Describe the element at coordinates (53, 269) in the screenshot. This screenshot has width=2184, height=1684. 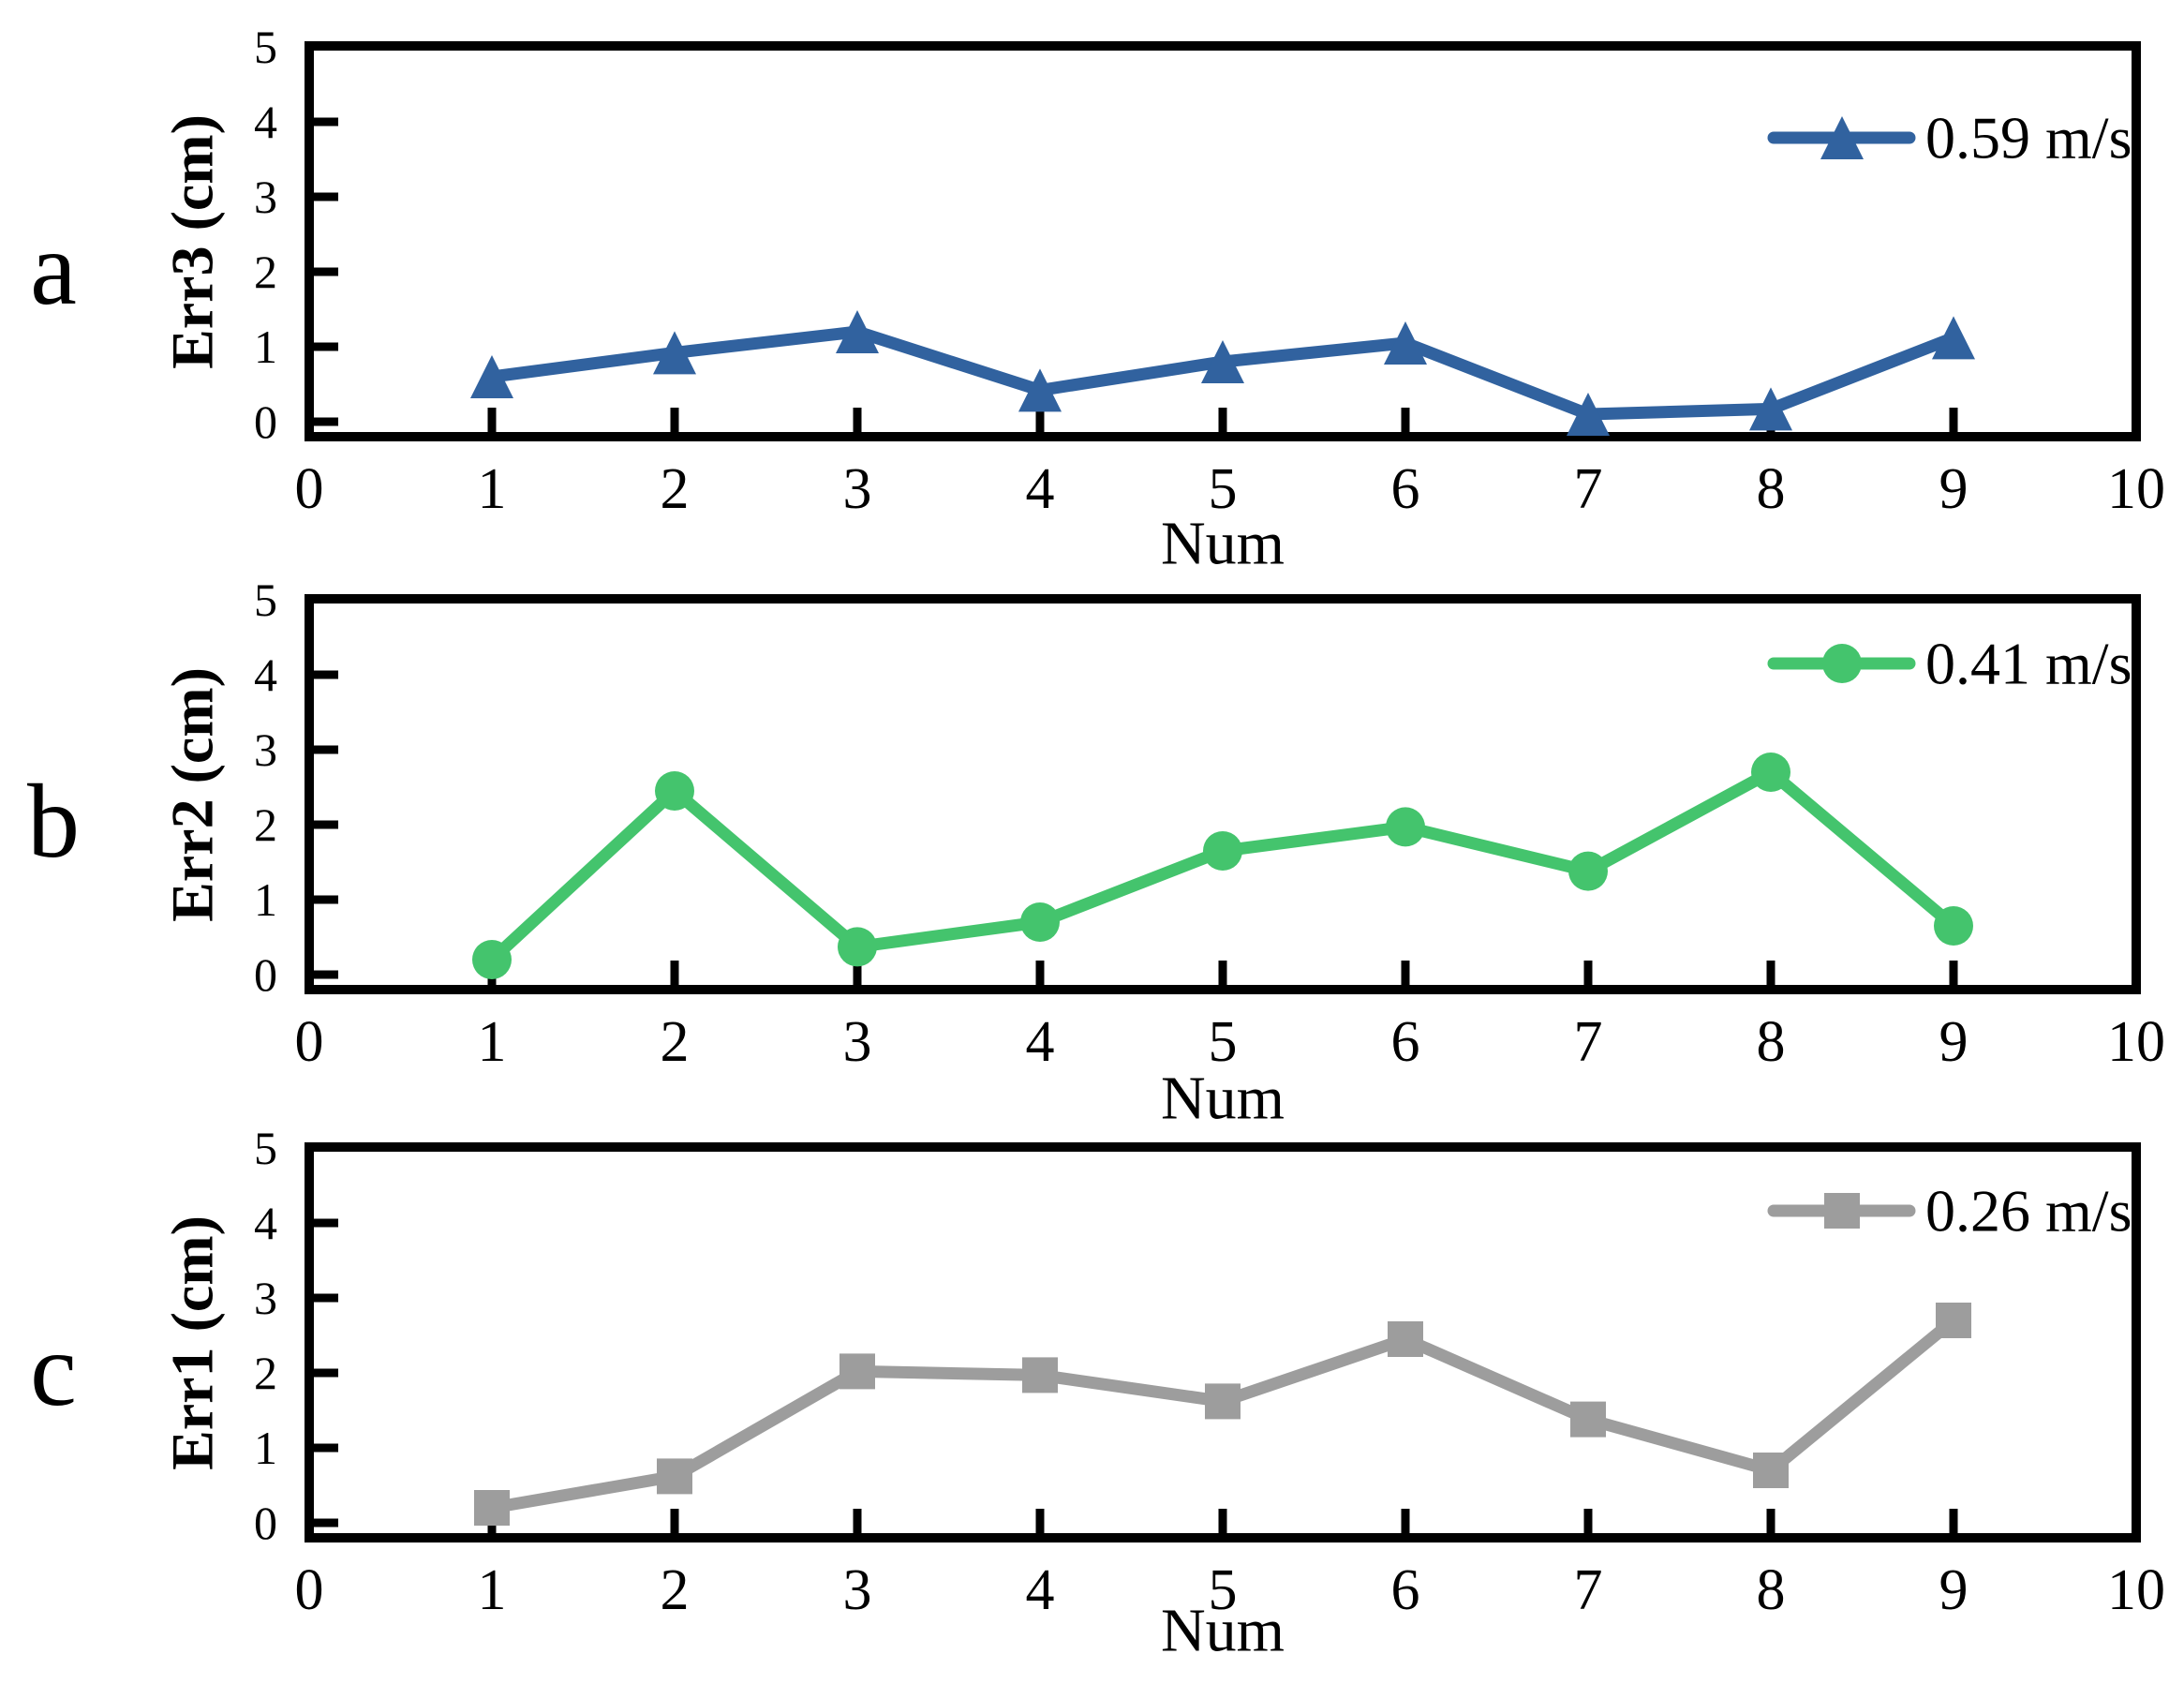
I see `panel-label: a` at that location.